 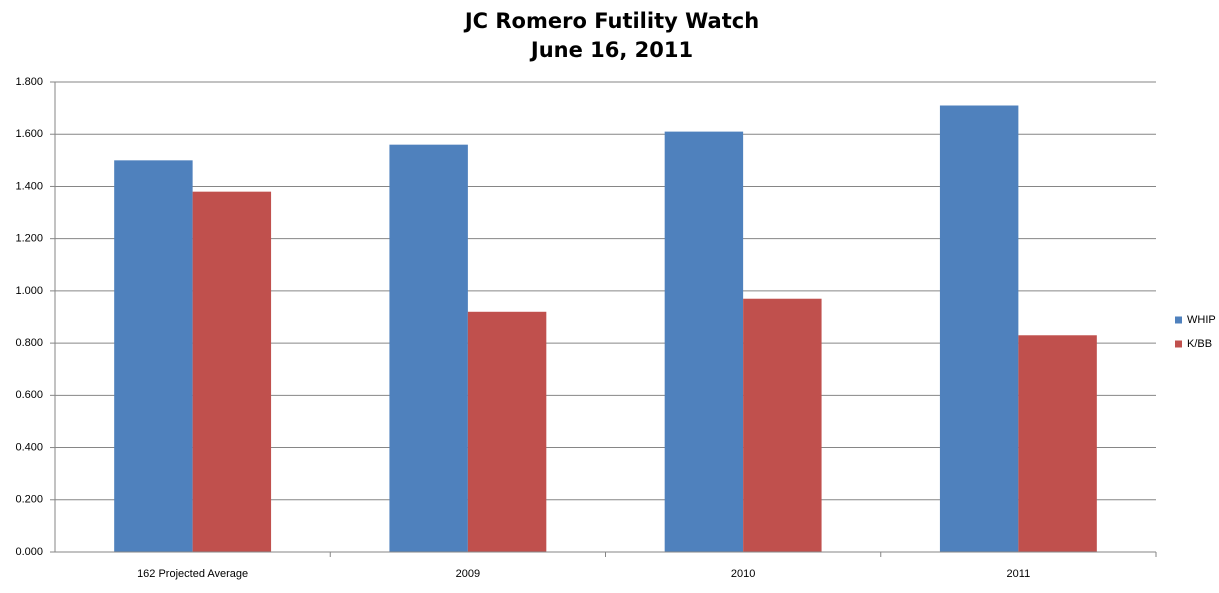 What do you see at coordinates (29, 447) in the screenshot?
I see `y-tick-label: 0.400` at bounding box center [29, 447].